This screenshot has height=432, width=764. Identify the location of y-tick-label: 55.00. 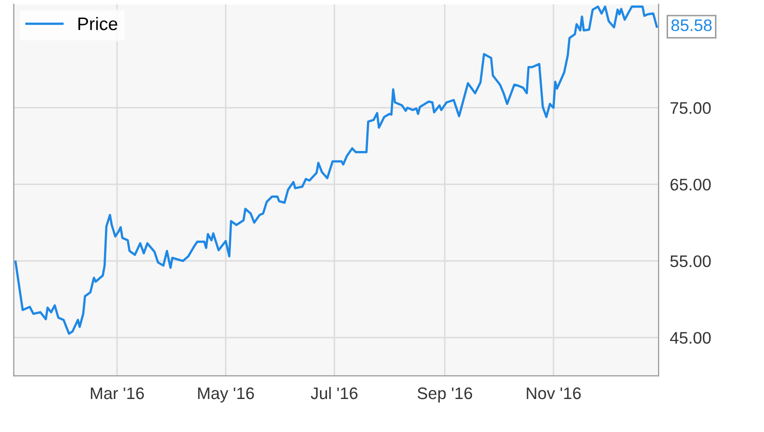
(690, 261).